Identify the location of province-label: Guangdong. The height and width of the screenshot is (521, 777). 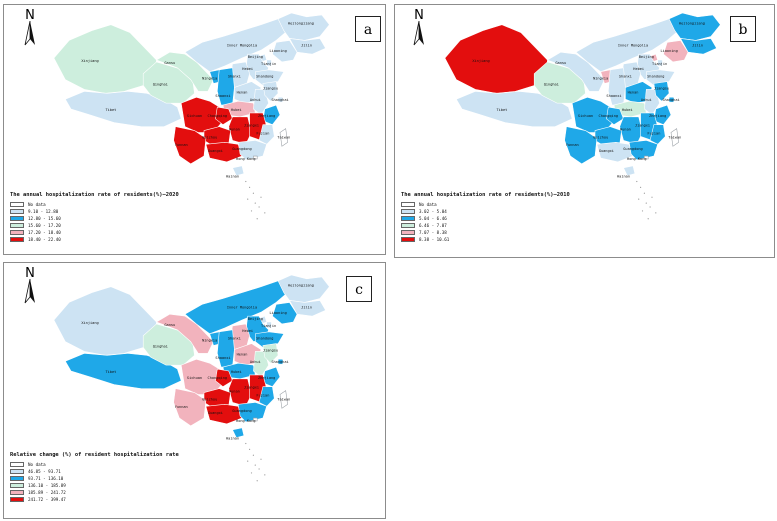
(632, 149).